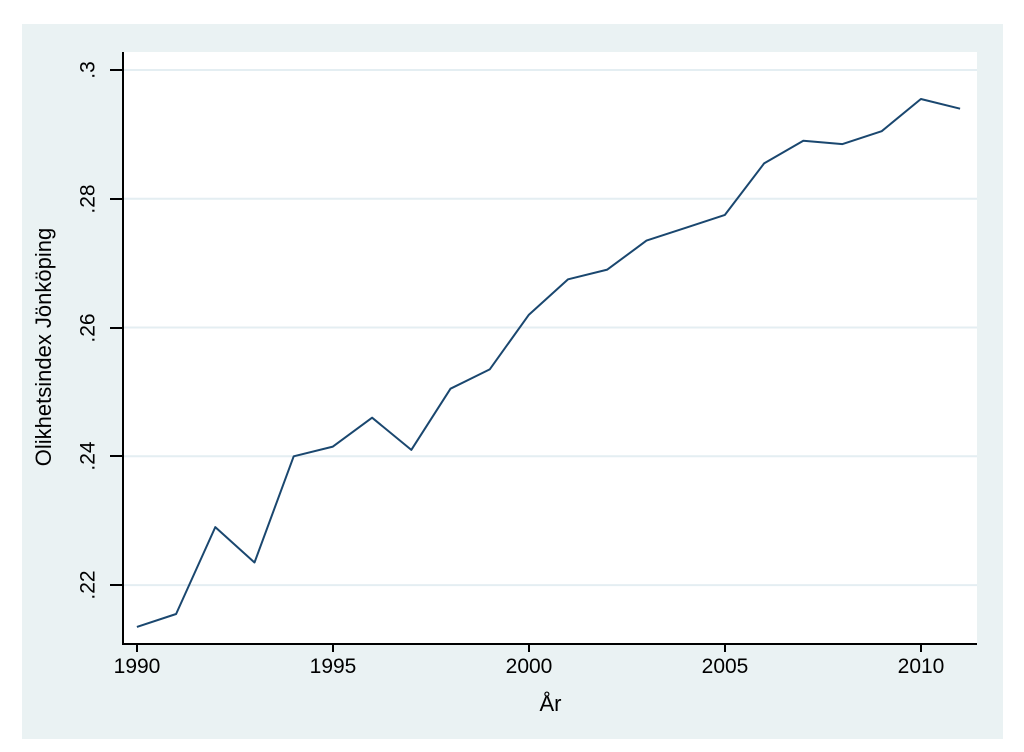 The image size is (1024, 752). I want to click on x-tick-label: 1990, so click(137, 666).